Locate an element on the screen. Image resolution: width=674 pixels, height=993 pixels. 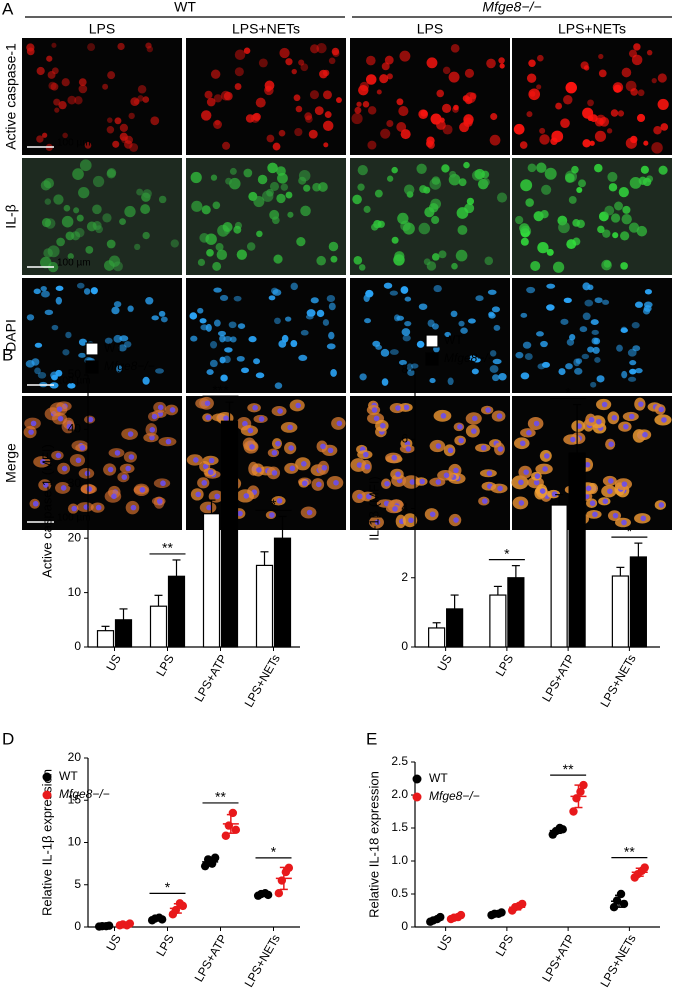
group-label: Mfge8−/− is located at coordinates (511, 7).